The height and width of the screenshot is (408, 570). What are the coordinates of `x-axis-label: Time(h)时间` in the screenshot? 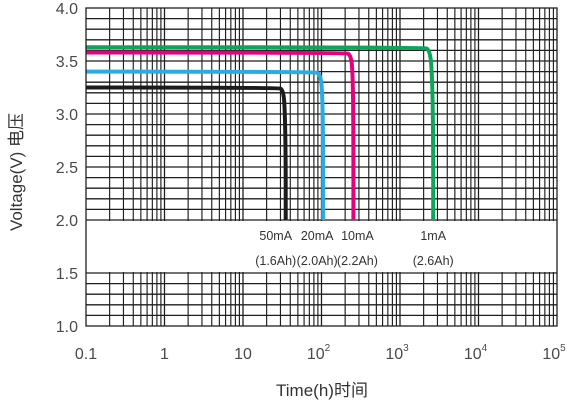 It's located at (322, 390).